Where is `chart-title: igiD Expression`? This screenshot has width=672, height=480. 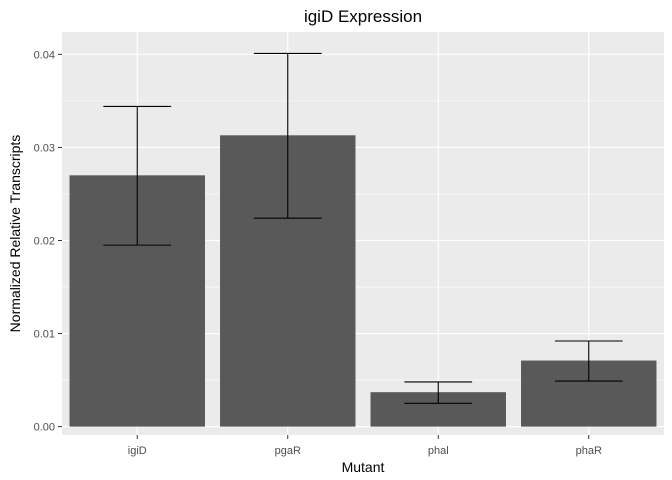 chart-title: igiD Expression is located at coordinates (363, 16).